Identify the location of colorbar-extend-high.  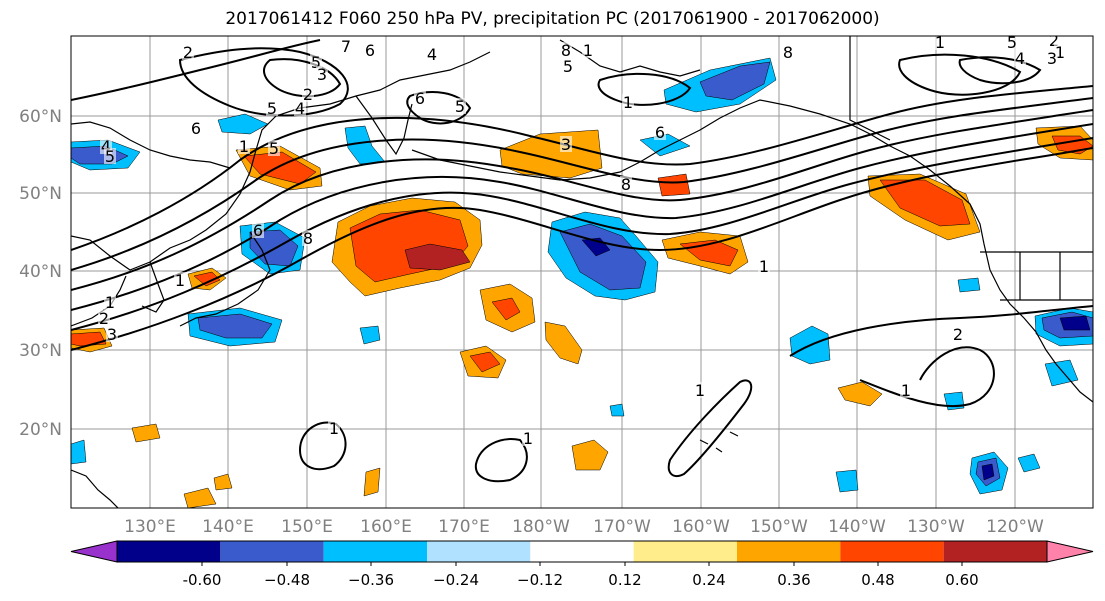
(1070, 551).